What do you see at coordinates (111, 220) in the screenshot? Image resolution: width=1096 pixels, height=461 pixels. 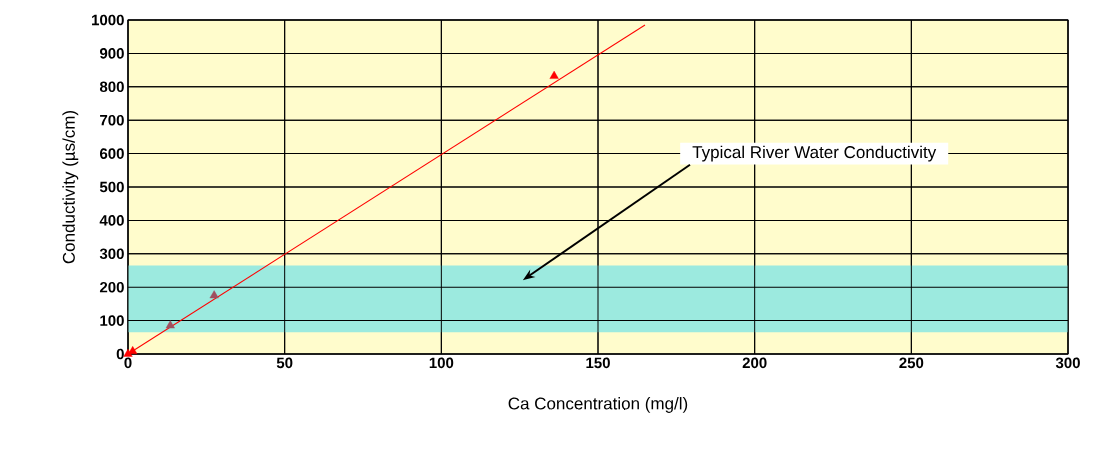 I see `y-tick-label: 400` at bounding box center [111, 220].